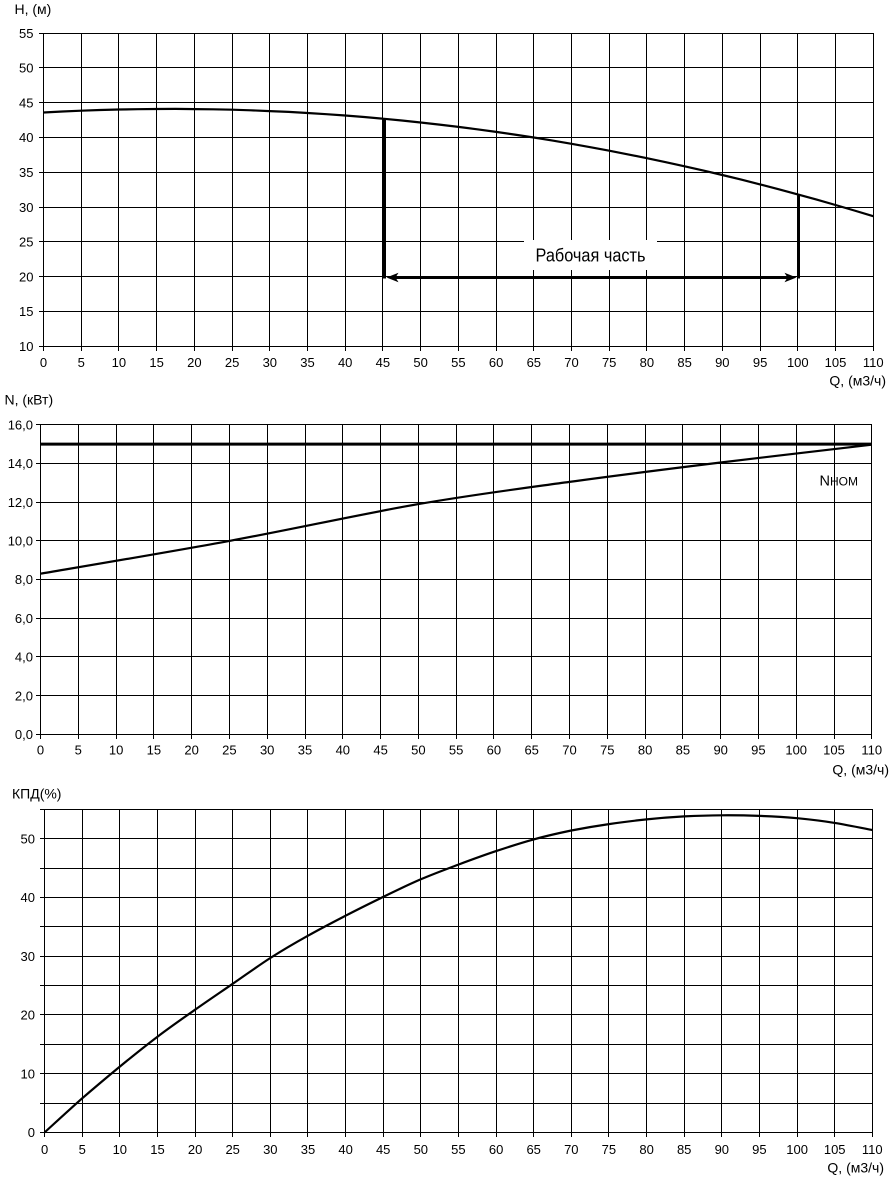 This screenshot has width=893, height=1183. What do you see at coordinates (24, 579) in the screenshot?
I see `svg-text: 8,0` at bounding box center [24, 579].